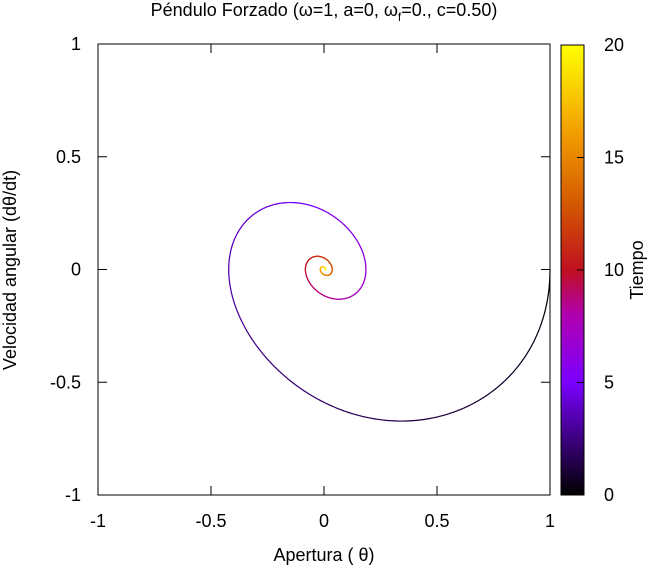 The image size is (649, 566). Describe the element at coordinates (73, 495) in the screenshot. I see `y-tick-label: -1` at that location.